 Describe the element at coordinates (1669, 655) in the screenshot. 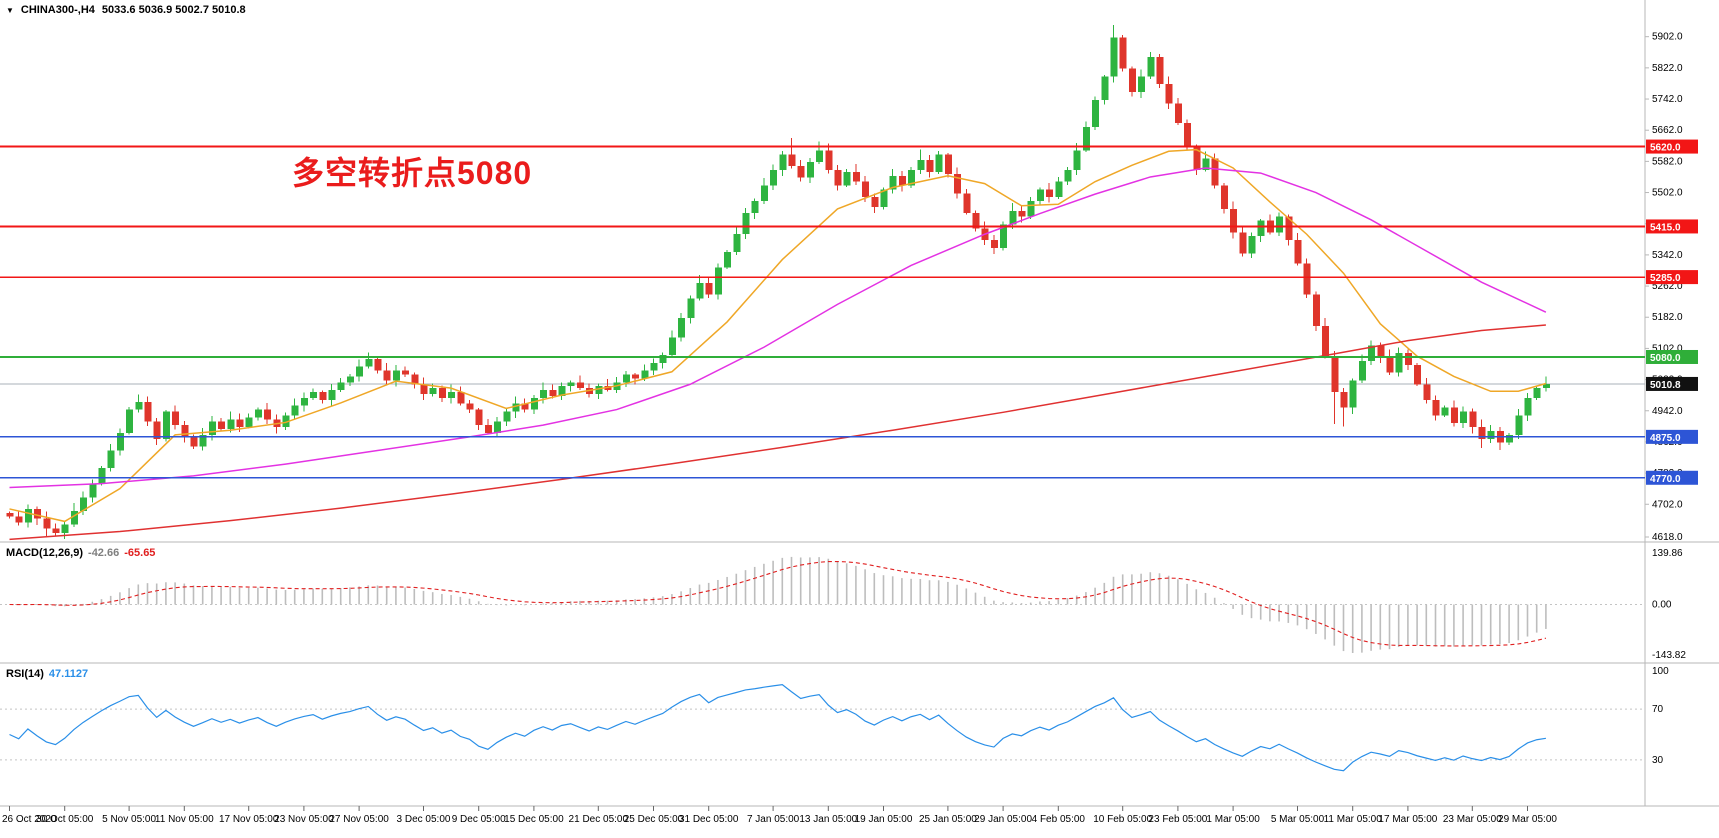

I see `svg-text: -143.82` at that location.